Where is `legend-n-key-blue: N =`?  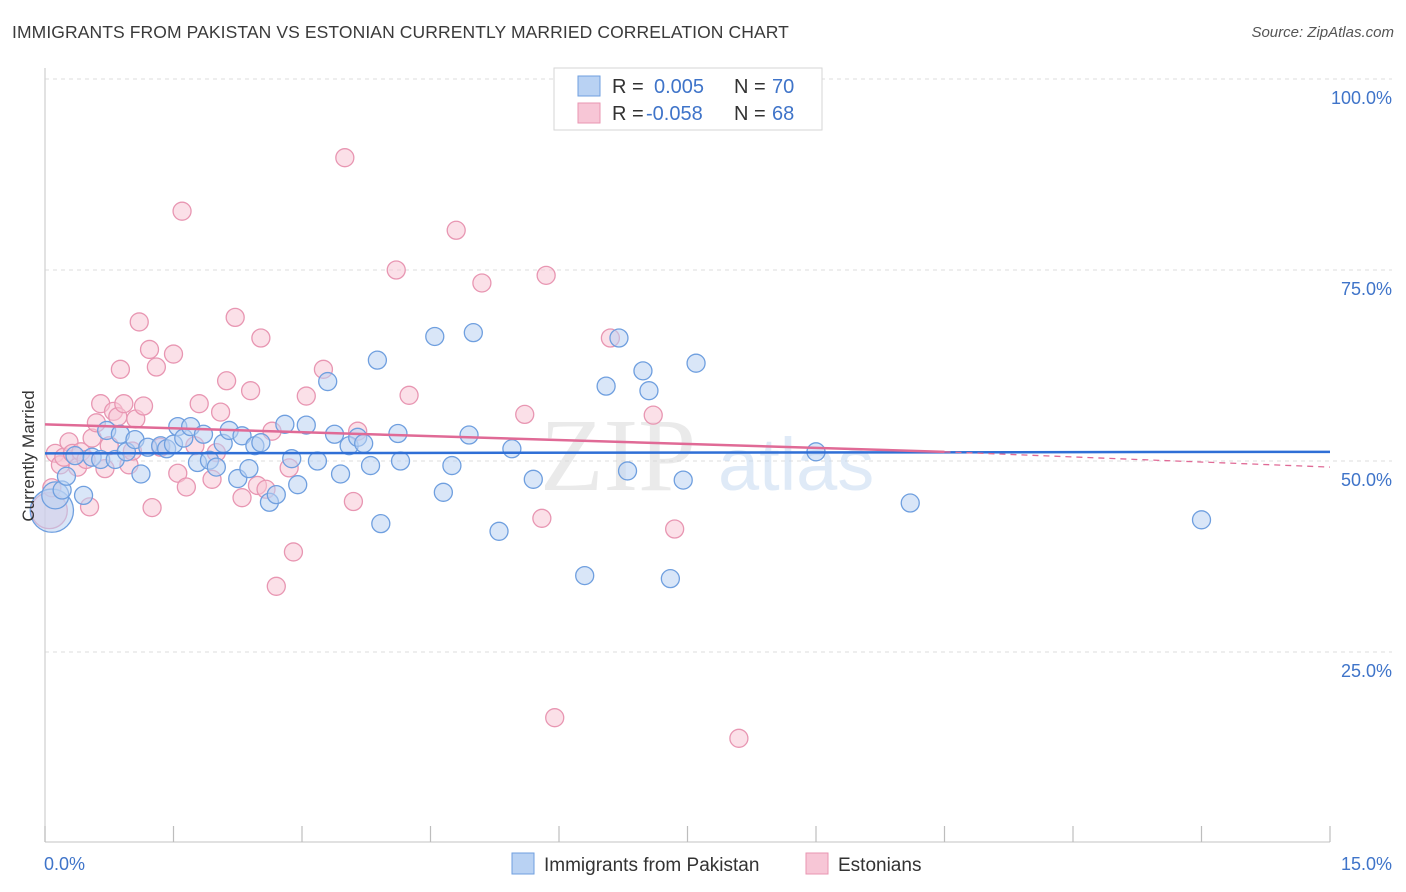 legend-n-key-blue: N = is located at coordinates (750, 87).